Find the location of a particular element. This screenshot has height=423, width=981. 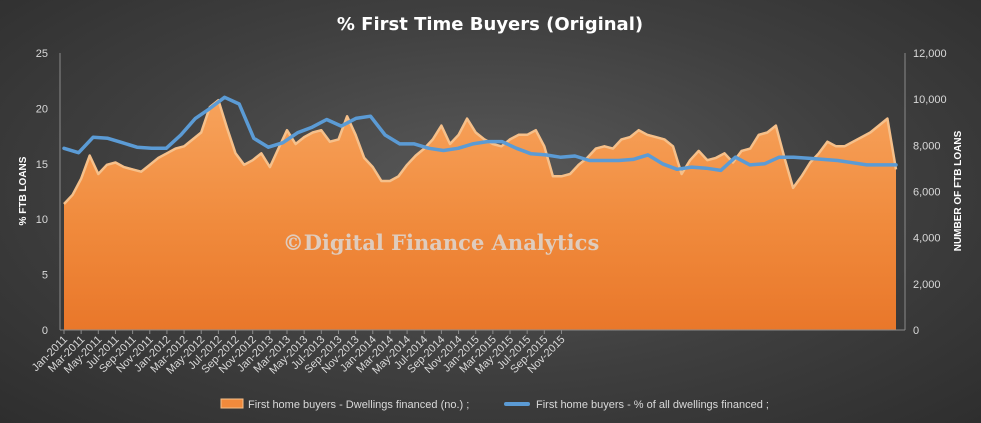

watermark: ©Digital Finance Analytics is located at coordinates (441, 242).